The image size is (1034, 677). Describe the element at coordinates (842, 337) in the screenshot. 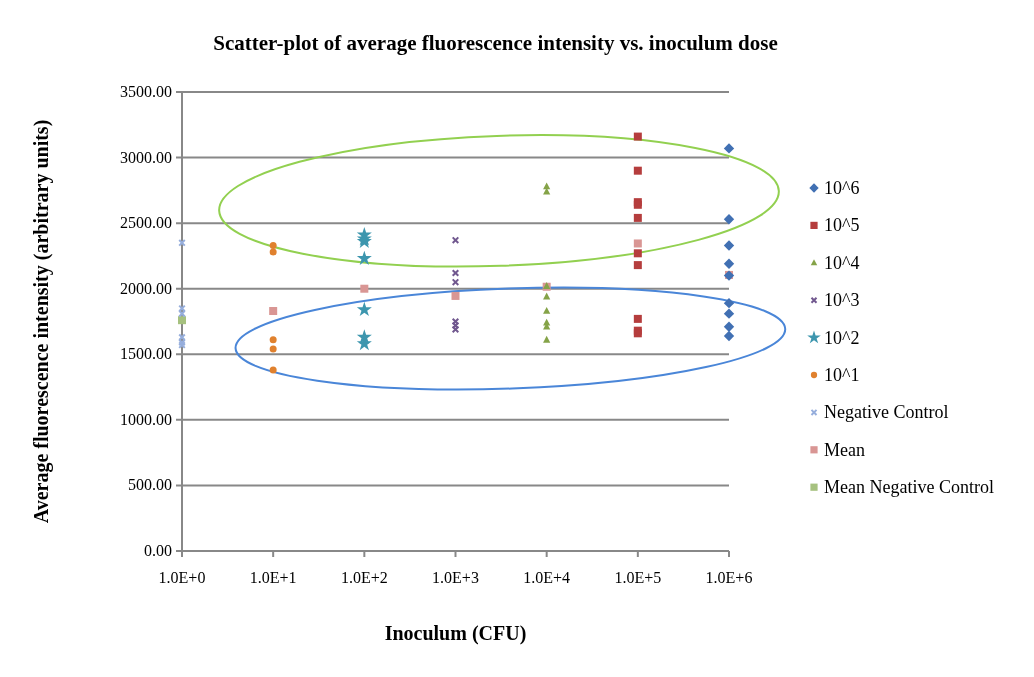

I see `legend-label: 10^2` at that location.